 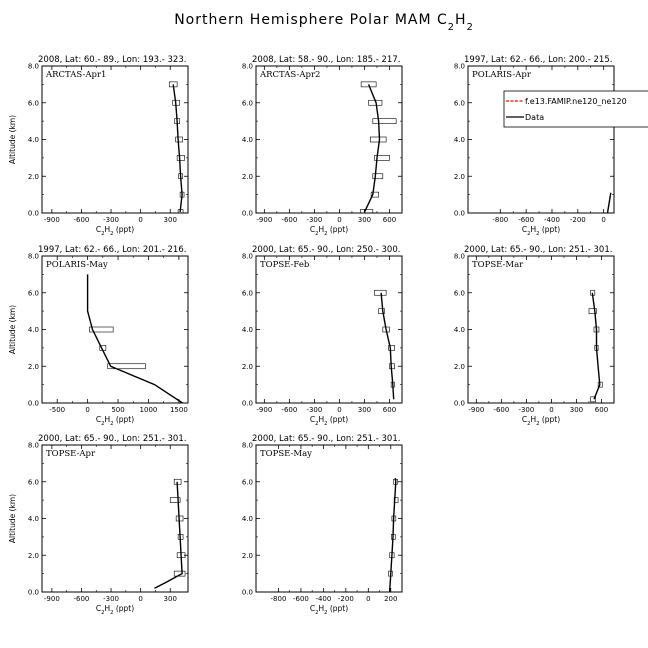 What do you see at coordinates (576, 101) in the screenshot?
I see `legend-label: f.e13.FAMIP.ne120_ne120` at bounding box center [576, 101].